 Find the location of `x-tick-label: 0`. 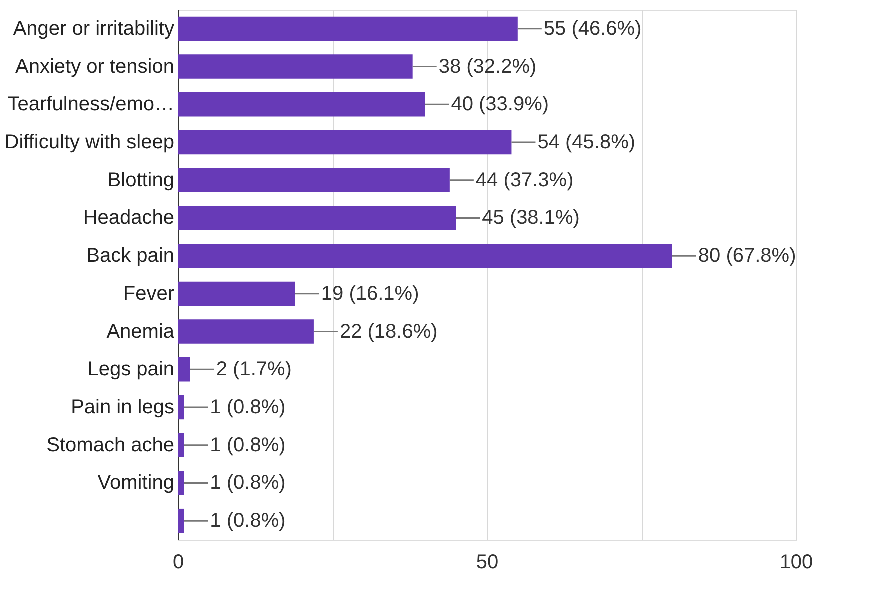

x-tick-label: 0 is located at coordinates (178, 563).